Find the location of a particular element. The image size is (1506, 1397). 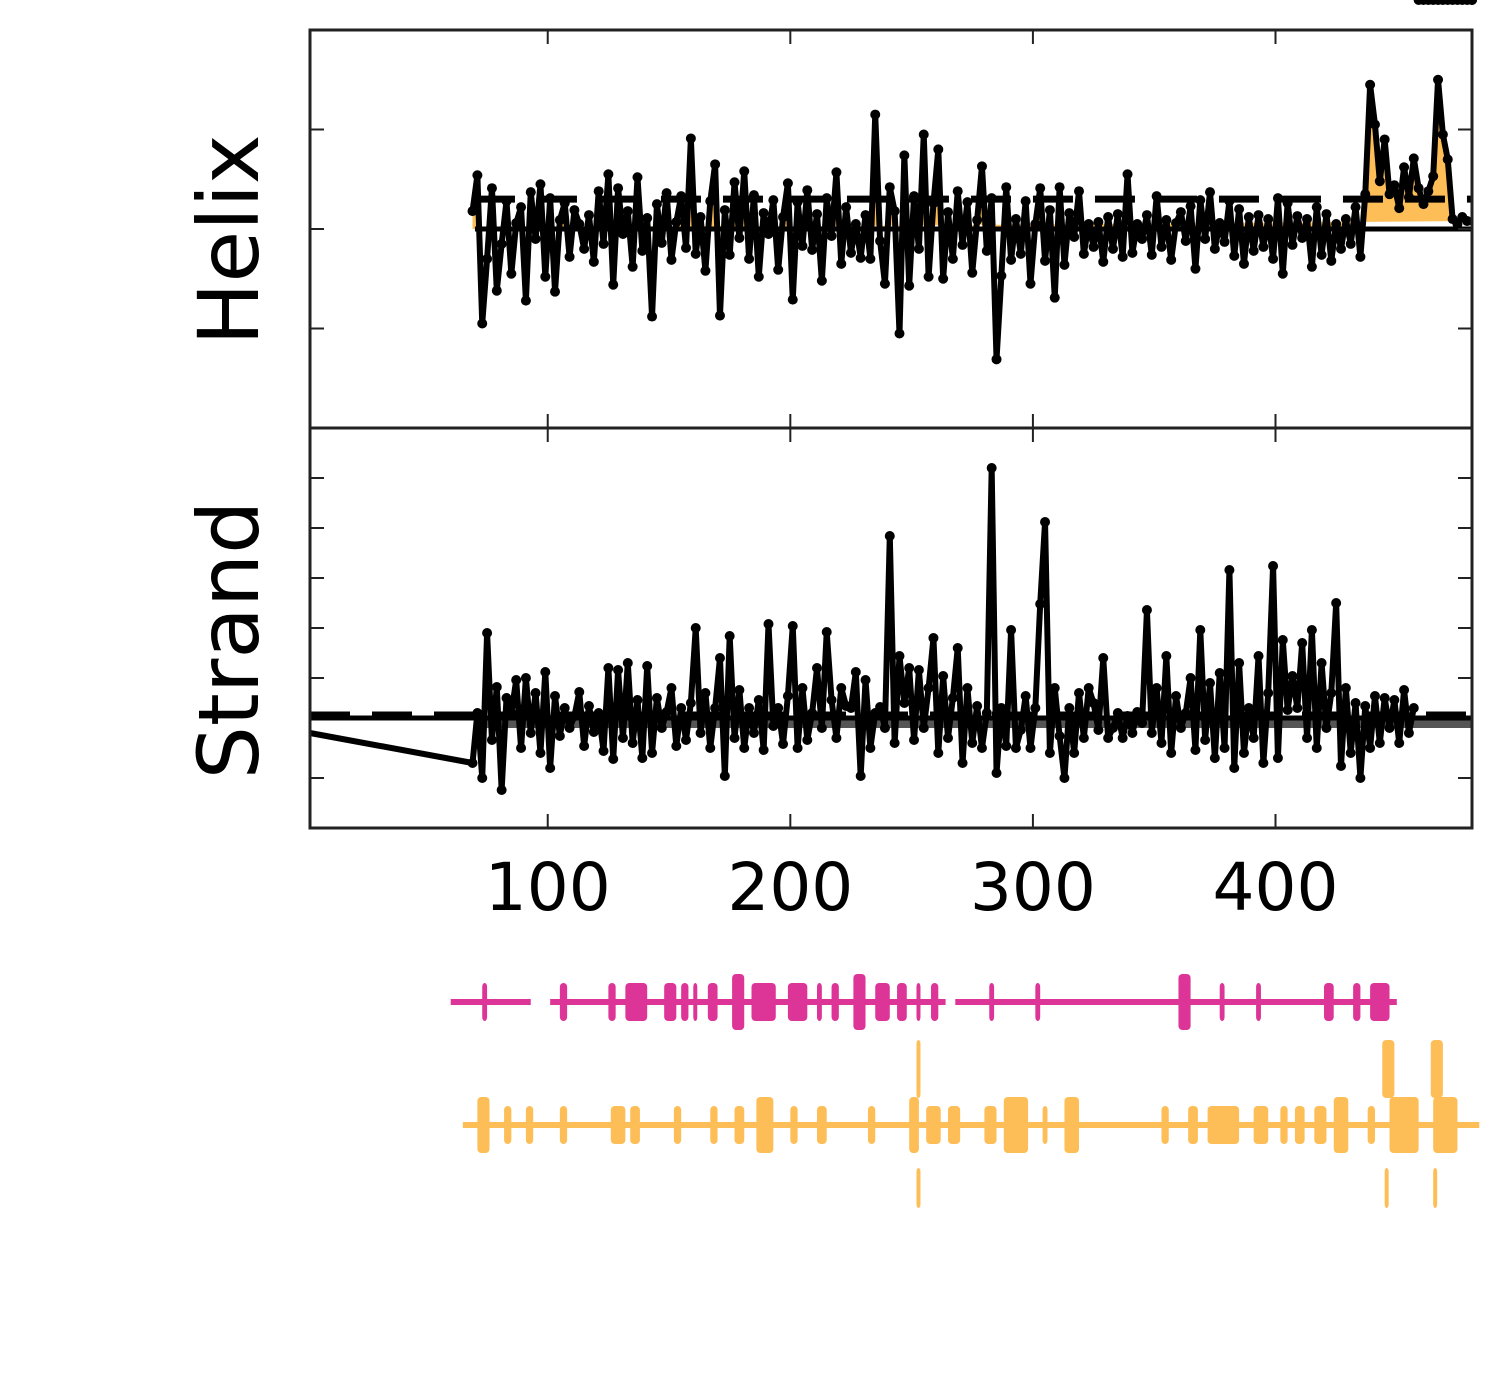

track-flag is located at coordinates (918, 1188).